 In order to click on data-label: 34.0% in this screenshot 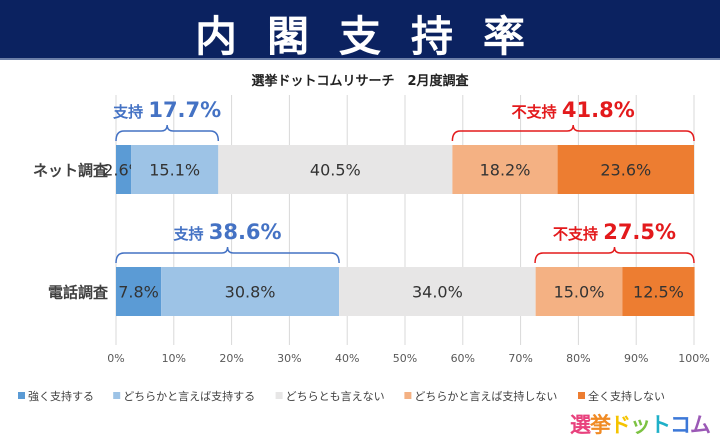, I will do `click(437, 292)`.